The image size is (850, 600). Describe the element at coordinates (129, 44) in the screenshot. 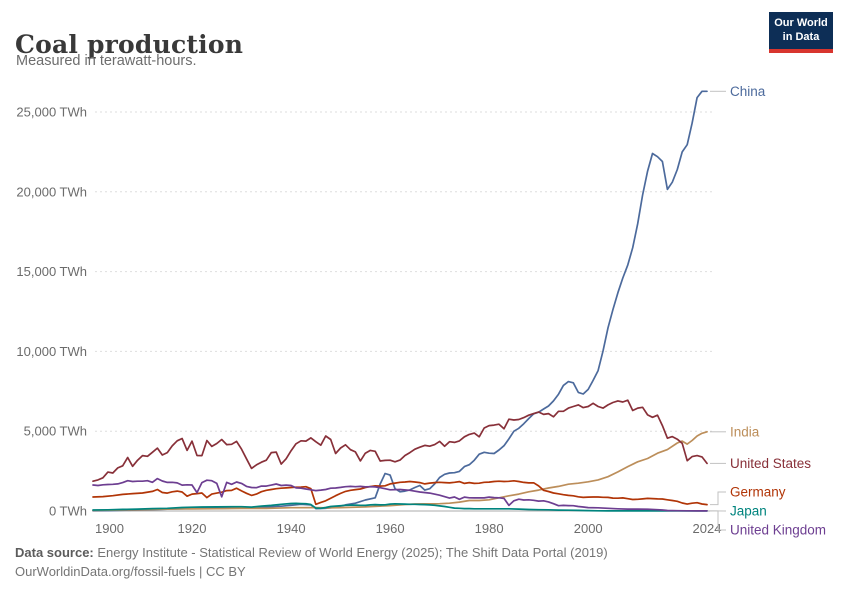

I see `page-title: Coal production` at that location.